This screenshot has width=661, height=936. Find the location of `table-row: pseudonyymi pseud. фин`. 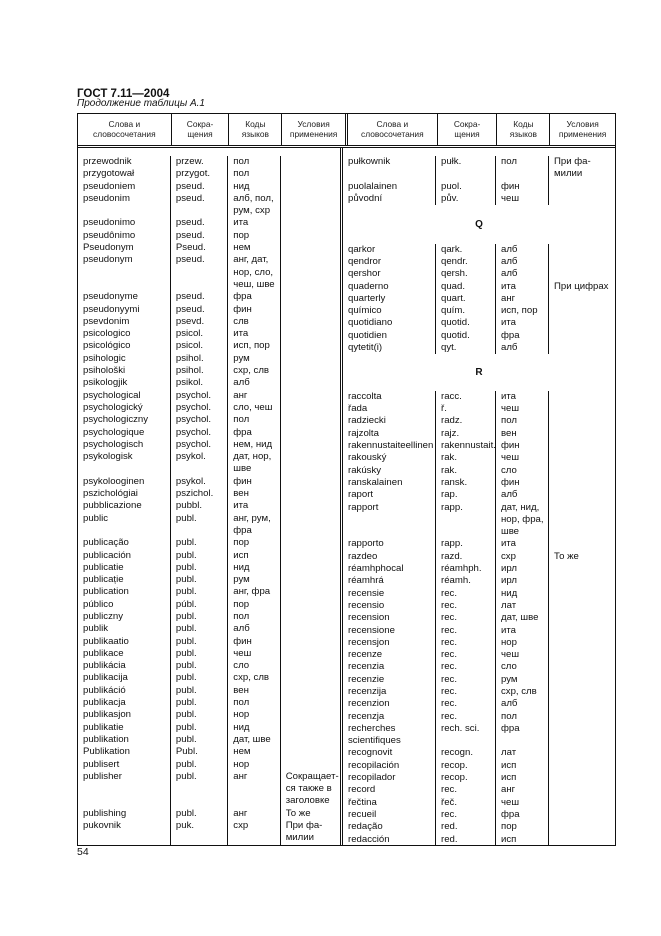

table-row: pseudonyymi pseud. фин is located at coordinates (209, 309).